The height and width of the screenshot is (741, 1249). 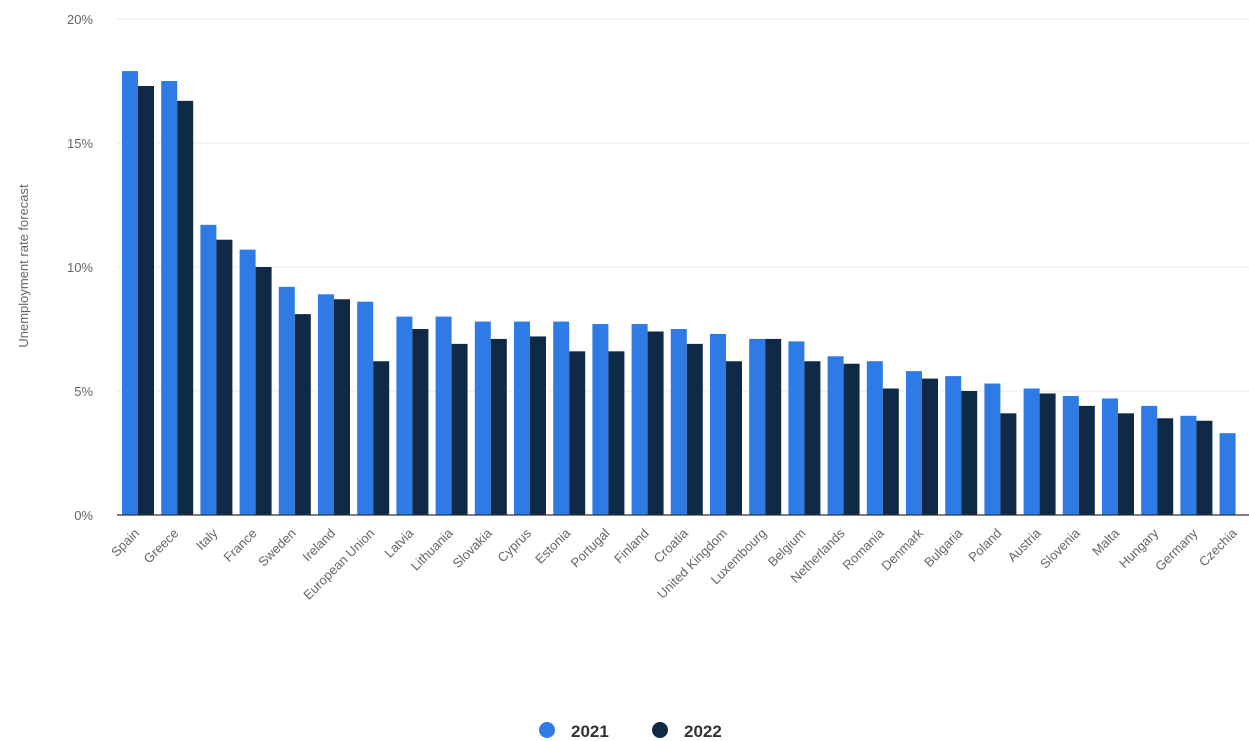 I want to click on x-tick-label: Bulgaria, so click(x=943, y=547).